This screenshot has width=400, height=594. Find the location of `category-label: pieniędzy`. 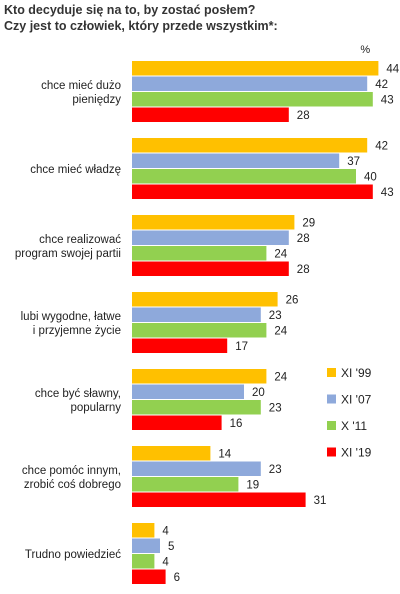

category-label: pieniędzy is located at coordinates (96, 100).